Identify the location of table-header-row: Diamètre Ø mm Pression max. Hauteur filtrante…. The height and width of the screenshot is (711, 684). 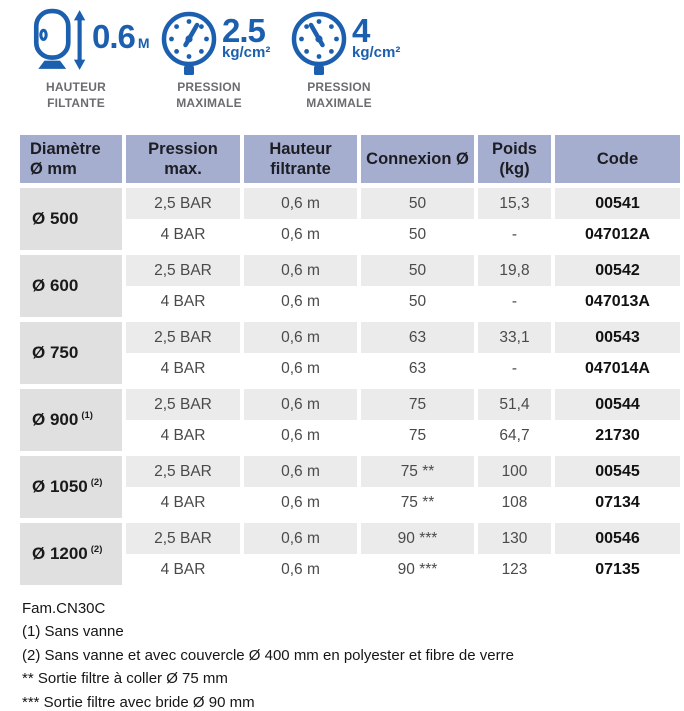
(350, 159).